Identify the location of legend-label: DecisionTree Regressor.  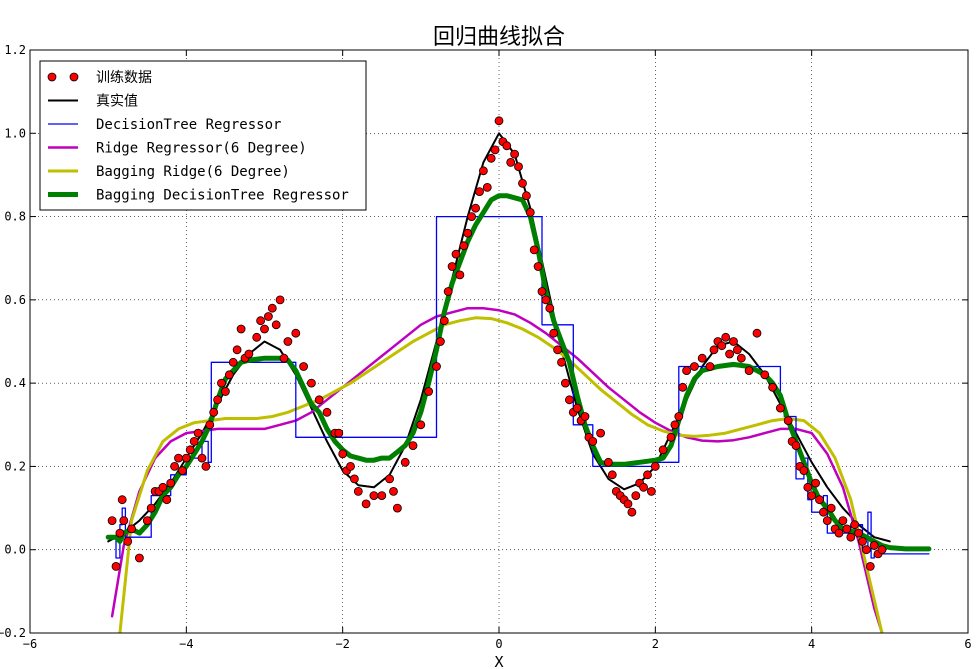
(188, 125).